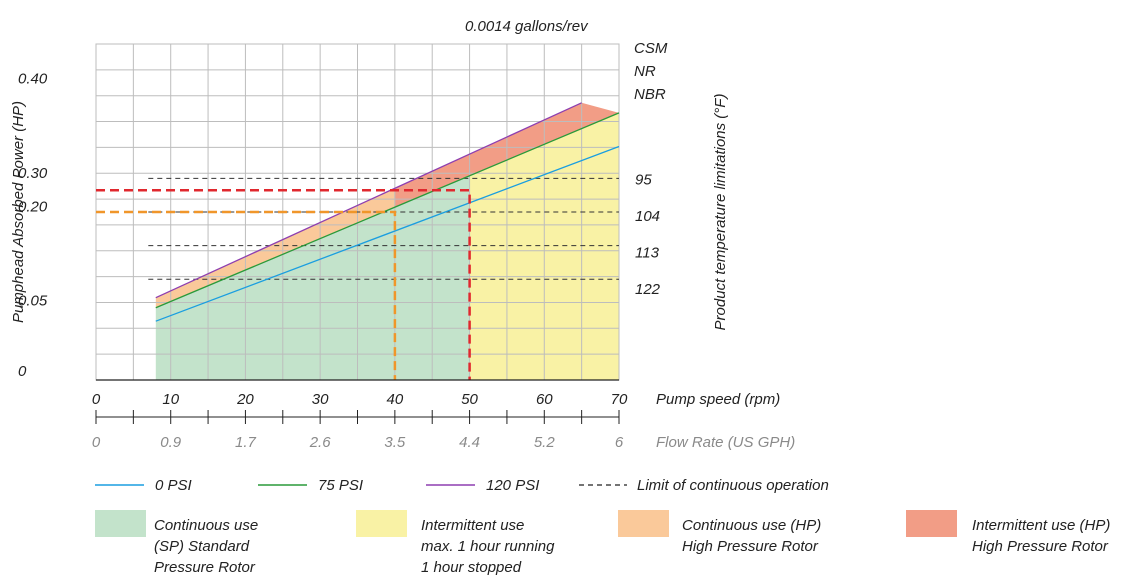 The image size is (1144, 585). What do you see at coordinates (488, 546) in the screenshot?
I see `legend-area-label: max. 1 hour running` at bounding box center [488, 546].